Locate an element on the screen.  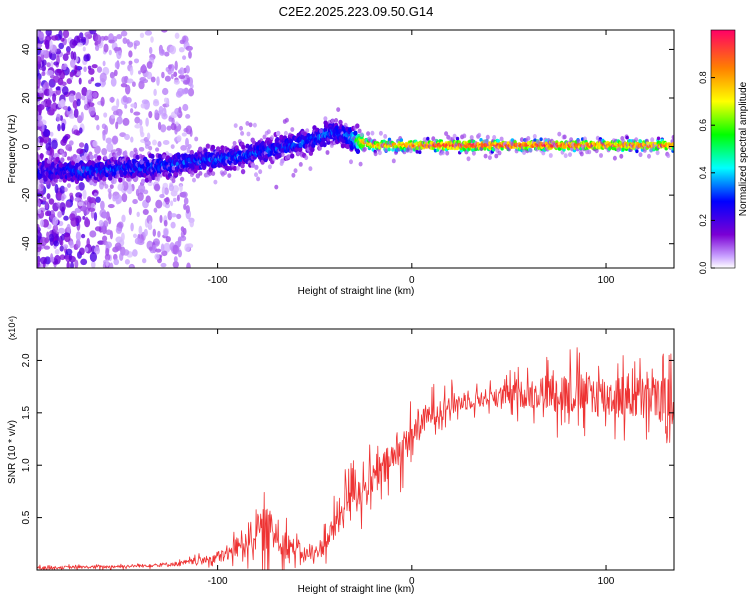
colorbar-frame is located at coordinates (723, 149).